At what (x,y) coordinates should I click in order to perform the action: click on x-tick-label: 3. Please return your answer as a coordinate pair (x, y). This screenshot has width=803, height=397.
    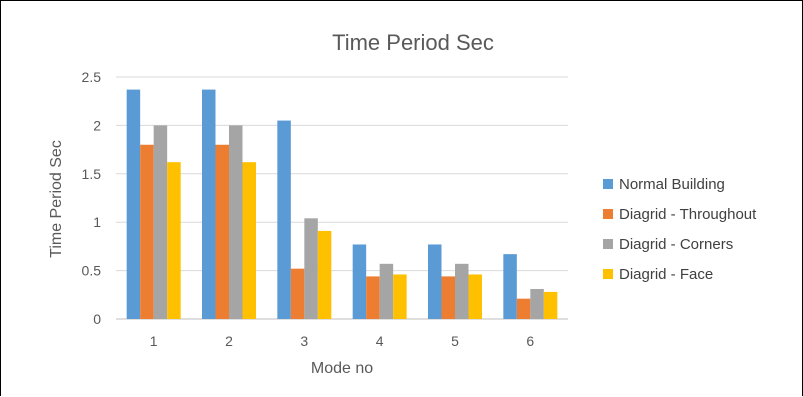
    Looking at the image, I should click on (304, 341).